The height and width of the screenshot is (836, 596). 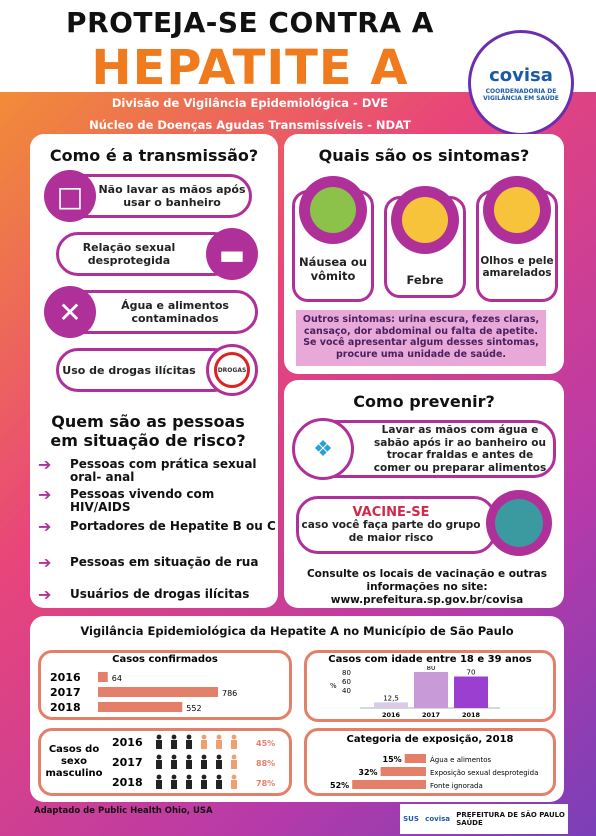 I want to click on age-tick-label: 80, so click(x=346, y=673).